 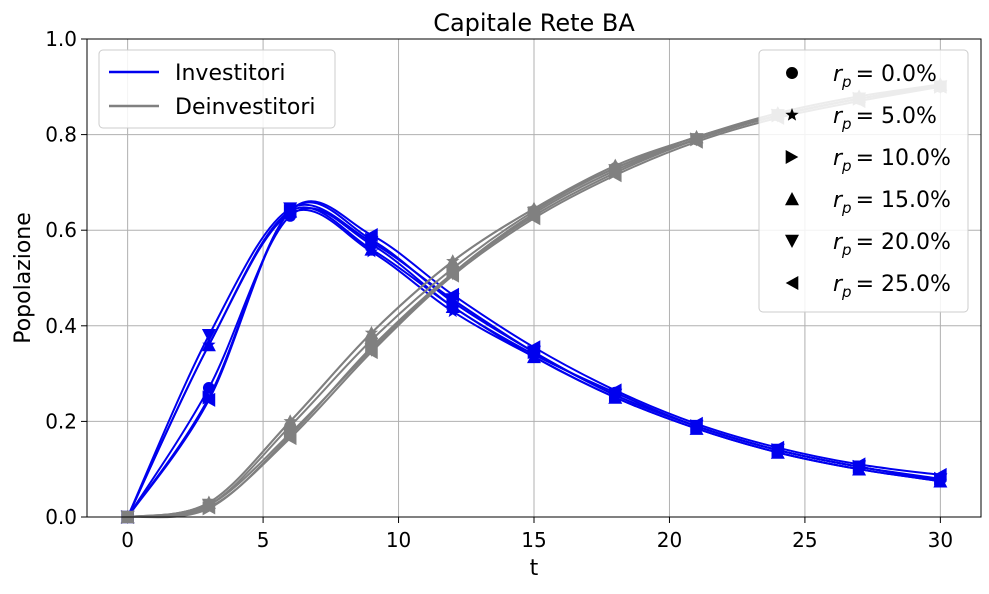 I want to click on legend-rate-label: rp = 0.0%, so click(x=885, y=76).